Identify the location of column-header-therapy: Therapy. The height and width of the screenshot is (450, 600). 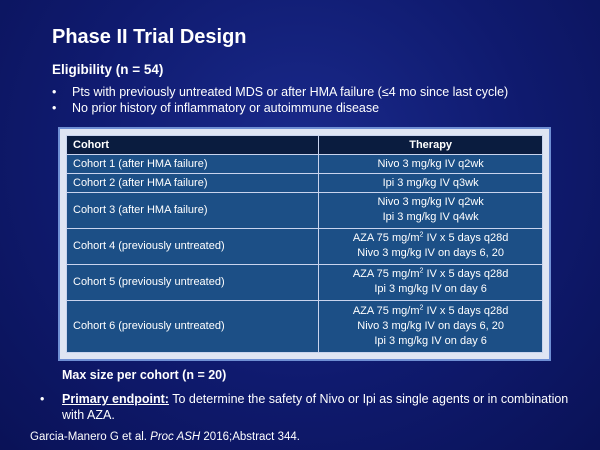
(430, 145).